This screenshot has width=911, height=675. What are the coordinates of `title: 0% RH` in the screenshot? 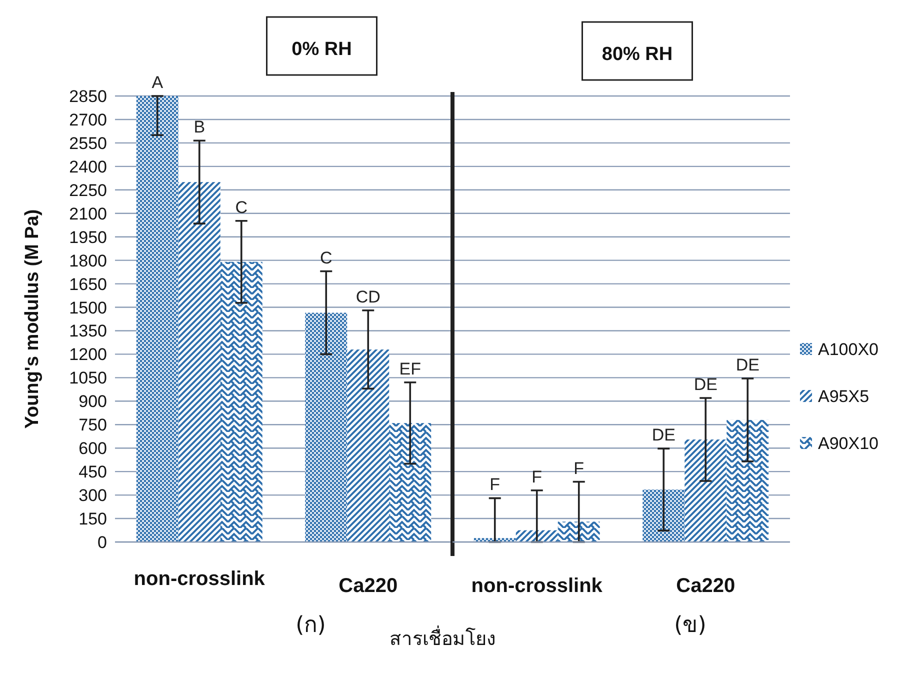 It's located at (322, 49).